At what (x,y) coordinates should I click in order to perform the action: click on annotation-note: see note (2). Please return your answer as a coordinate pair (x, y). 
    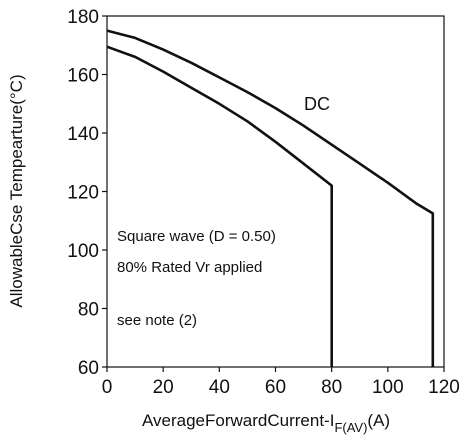
    Looking at the image, I should click on (157, 320).